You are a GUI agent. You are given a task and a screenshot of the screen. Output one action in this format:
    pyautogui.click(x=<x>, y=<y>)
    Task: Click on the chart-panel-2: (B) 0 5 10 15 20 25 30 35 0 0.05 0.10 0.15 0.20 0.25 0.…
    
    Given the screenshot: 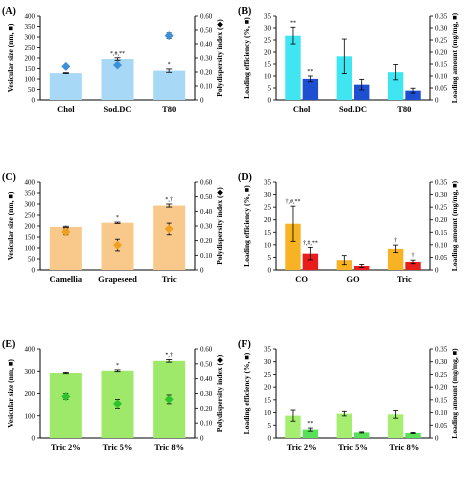 What is the action you would take?
    pyautogui.click(x=348, y=60)
    